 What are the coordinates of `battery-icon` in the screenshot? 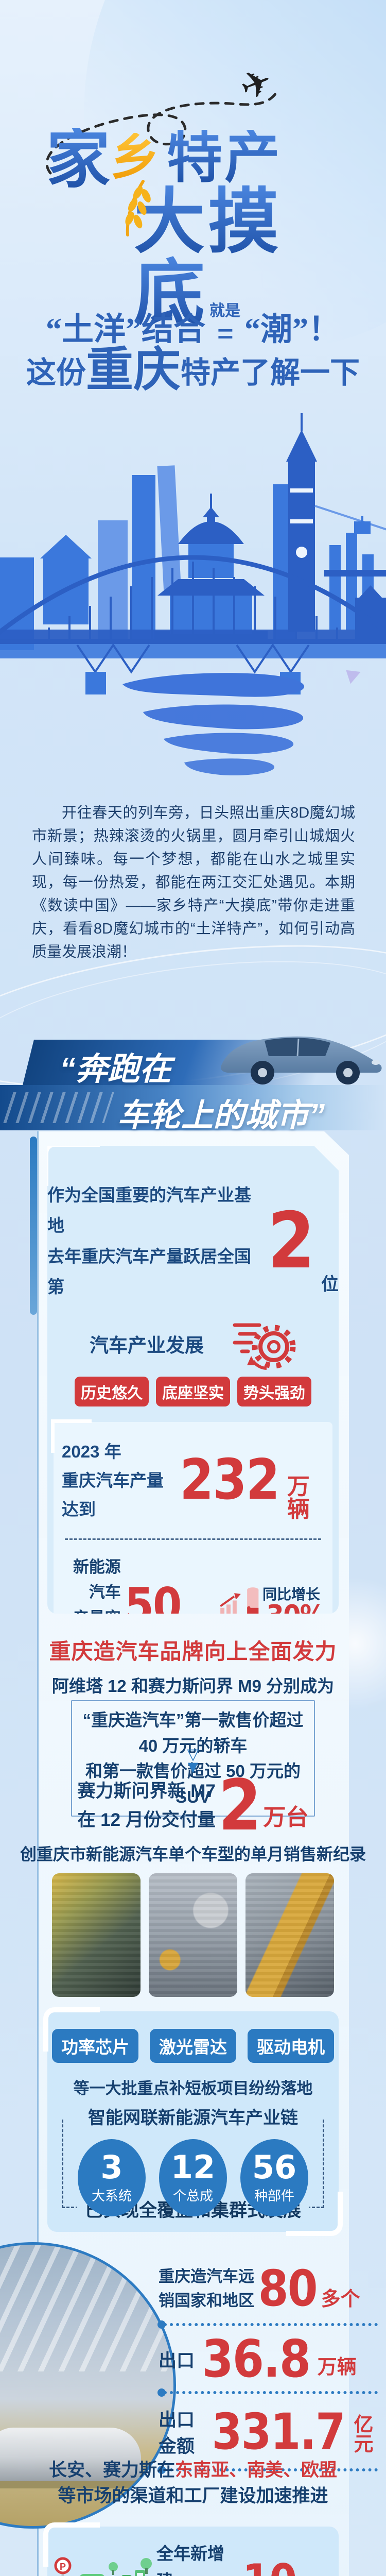 It's located at (253, 1600).